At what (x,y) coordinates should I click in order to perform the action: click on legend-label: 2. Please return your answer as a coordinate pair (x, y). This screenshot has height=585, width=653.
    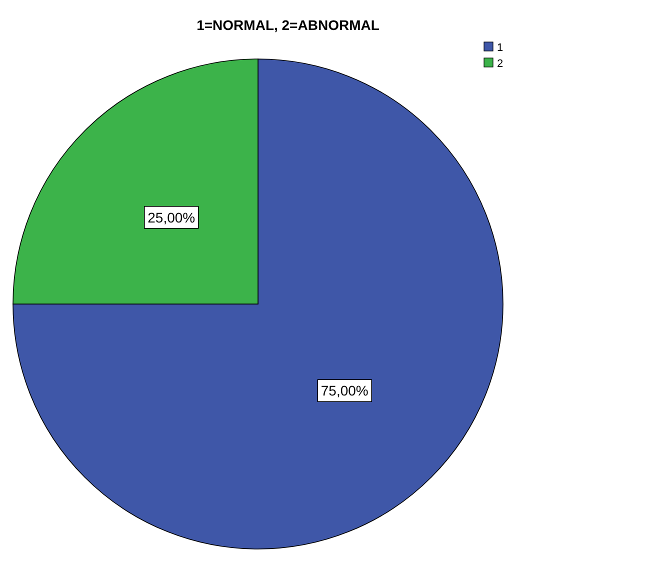
    Looking at the image, I should click on (500, 64).